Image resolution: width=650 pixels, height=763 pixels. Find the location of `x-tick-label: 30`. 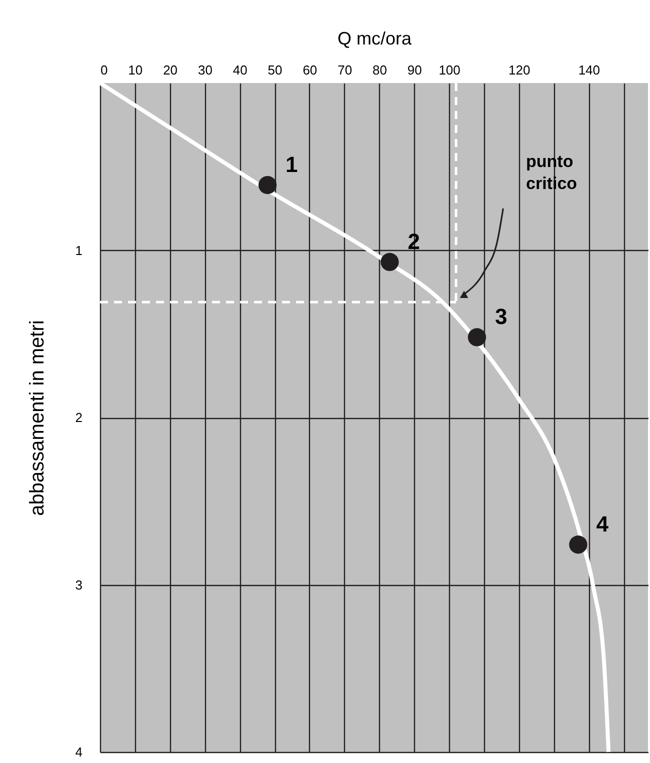

x-tick-label: 30 is located at coordinates (205, 70).